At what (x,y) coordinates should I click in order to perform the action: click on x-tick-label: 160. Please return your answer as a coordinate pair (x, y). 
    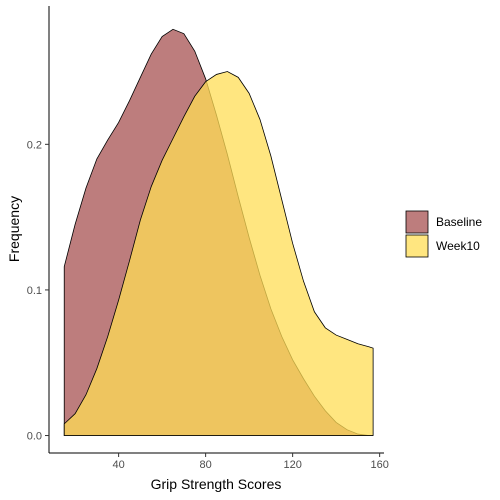
    Looking at the image, I should click on (379, 465).